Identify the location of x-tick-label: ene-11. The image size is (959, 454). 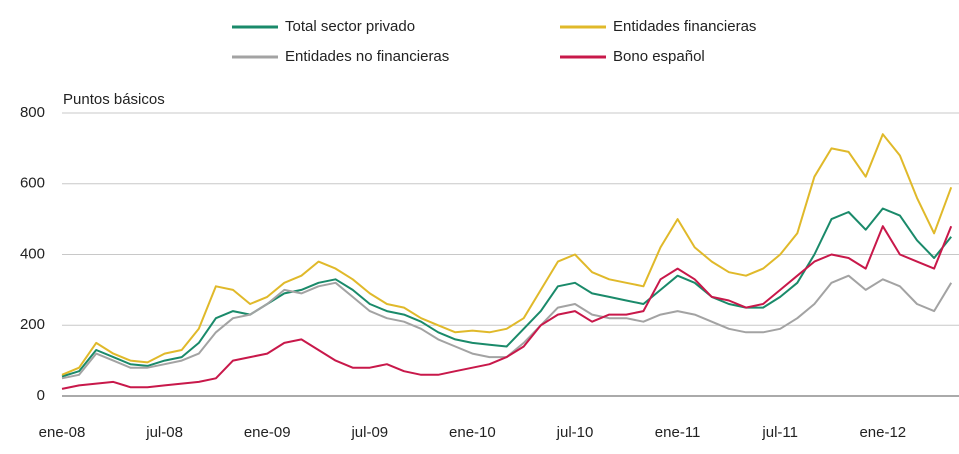
(678, 432).